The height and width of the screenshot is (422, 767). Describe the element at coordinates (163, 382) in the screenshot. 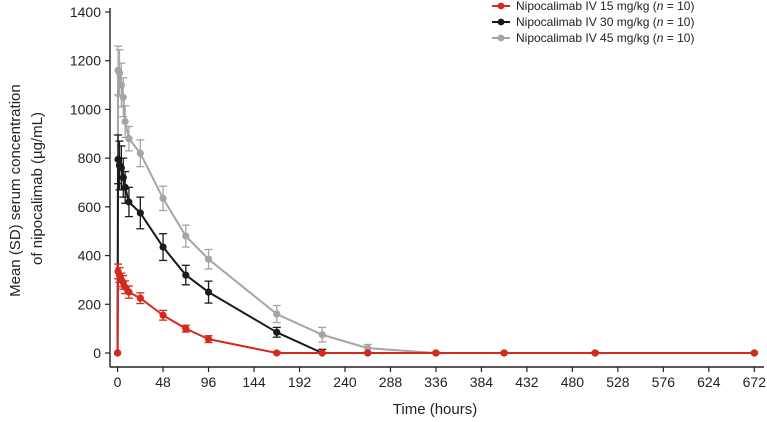

I see `x-tick-label: 48` at that location.